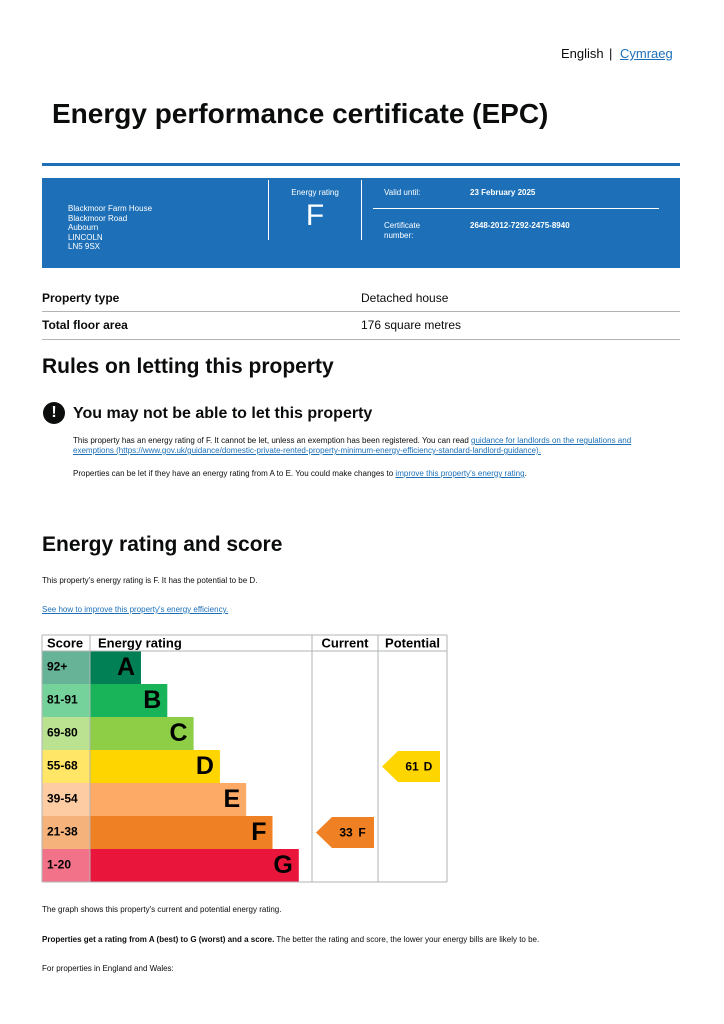 This screenshot has width=724, height=1024. Describe the element at coordinates (412, 642) in the screenshot. I see `column-header: Potential` at that location.